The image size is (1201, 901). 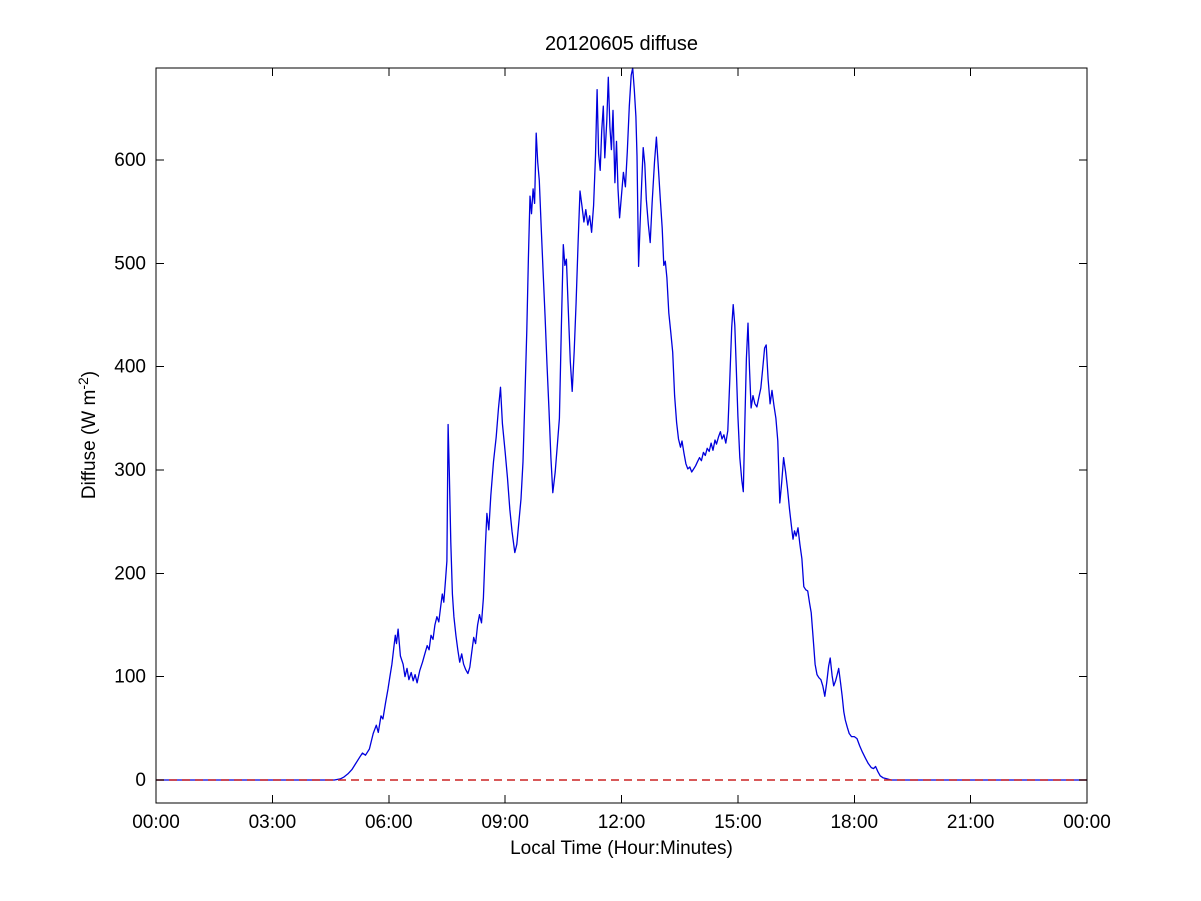 I want to click on x-tick-label: 09:00, so click(x=505, y=822).